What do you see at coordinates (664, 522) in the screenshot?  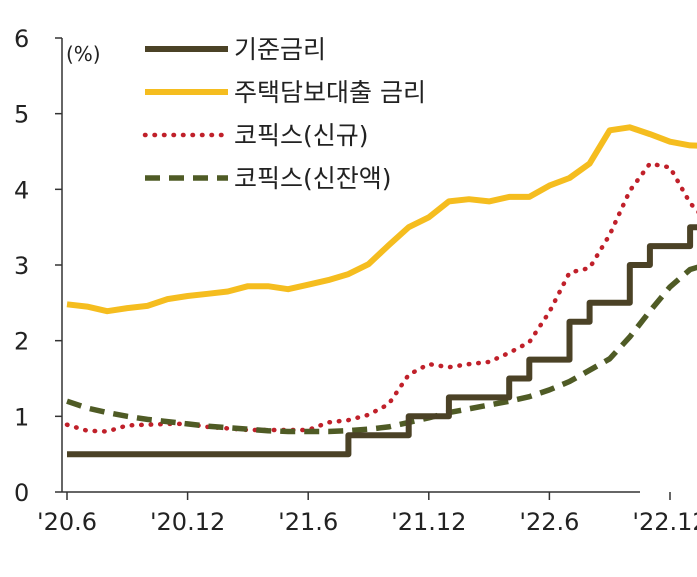 I see `x-tick-label: '22.12` at bounding box center [664, 522].